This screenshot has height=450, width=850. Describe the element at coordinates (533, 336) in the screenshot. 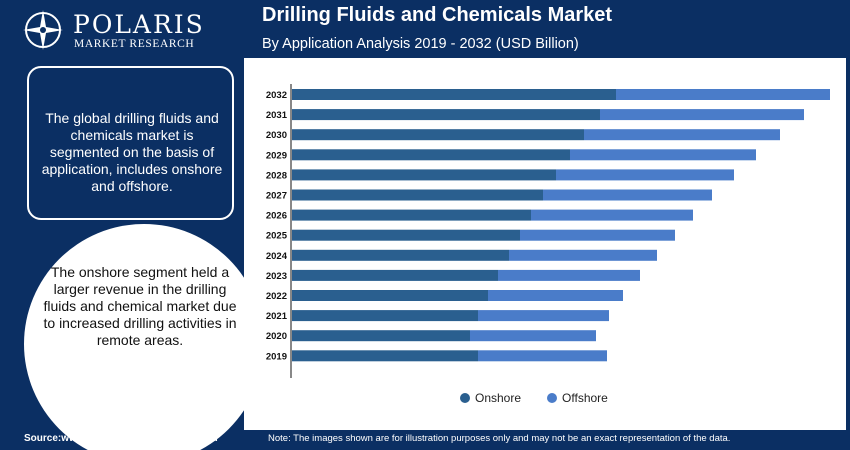

I see `bar-offshore-2020` at that location.